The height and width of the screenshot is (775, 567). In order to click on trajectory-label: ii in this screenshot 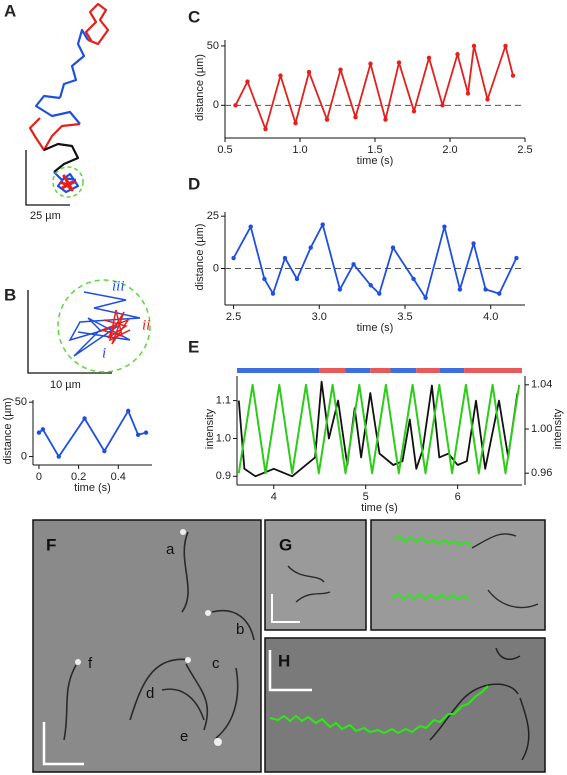, I will do `click(146, 325)`.